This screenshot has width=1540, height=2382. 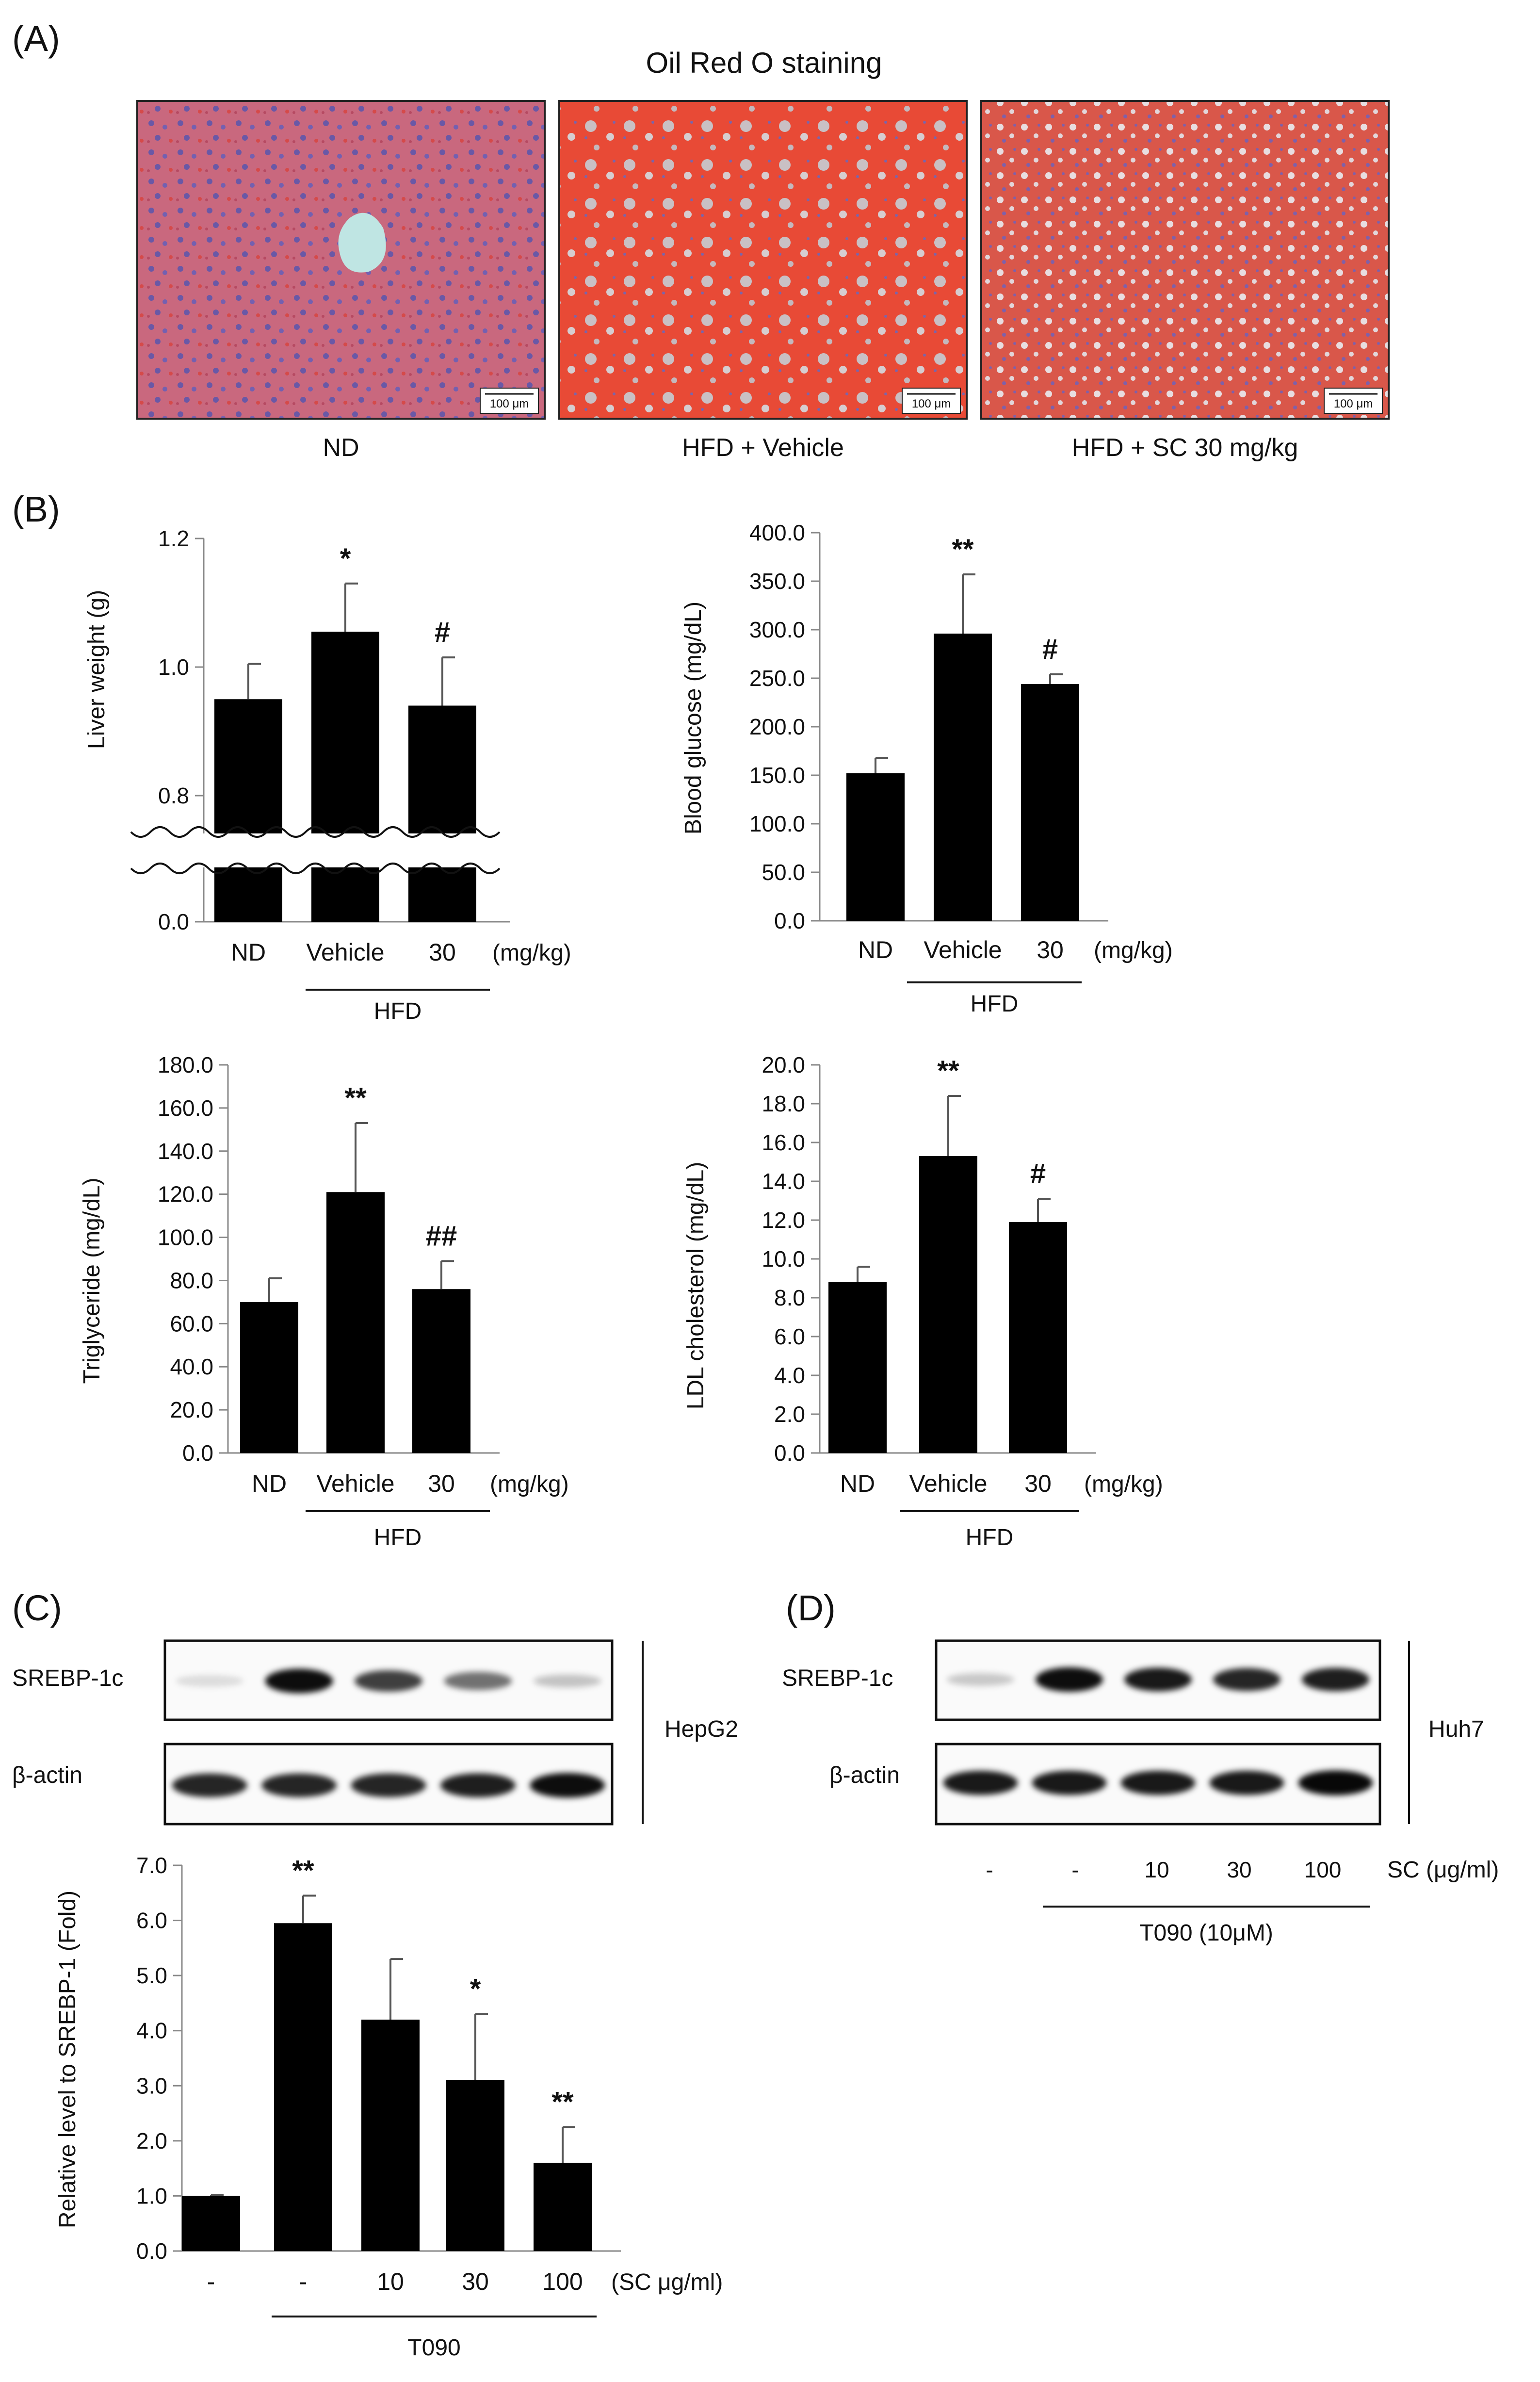 I want to click on panel-label-d: (D), so click(x=811, y=1608).